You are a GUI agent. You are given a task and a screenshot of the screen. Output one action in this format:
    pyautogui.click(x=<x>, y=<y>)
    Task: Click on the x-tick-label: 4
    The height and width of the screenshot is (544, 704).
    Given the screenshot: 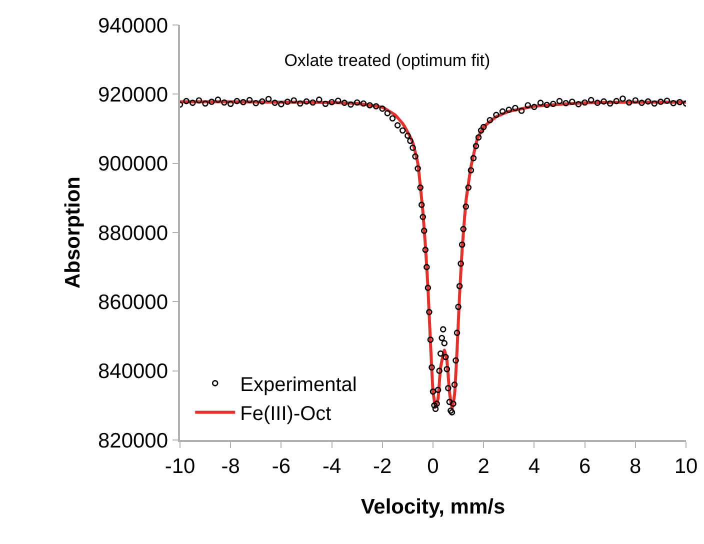 What is the action you would take?
    pyautogui.click(x=534, y=466)
    